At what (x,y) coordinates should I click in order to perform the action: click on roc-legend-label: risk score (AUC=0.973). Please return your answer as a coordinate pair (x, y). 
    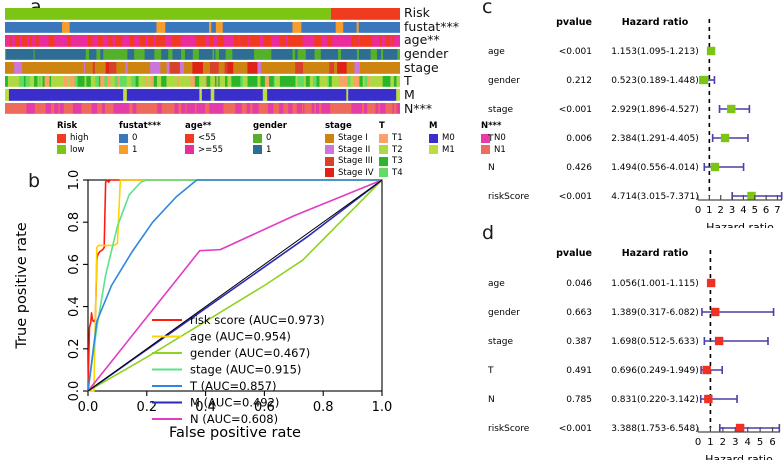
    Looking at the image, I should click on (257, 320).